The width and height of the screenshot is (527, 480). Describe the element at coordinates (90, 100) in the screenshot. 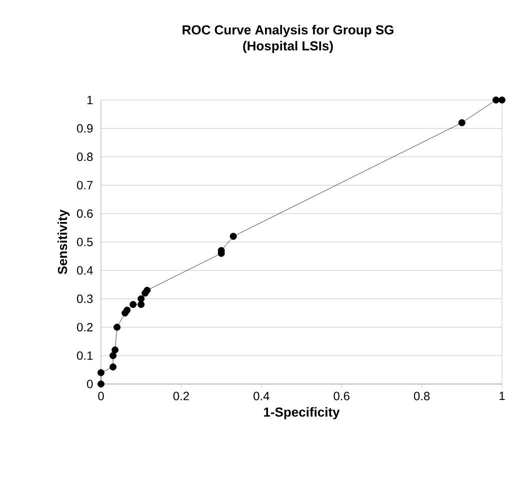

I see `y-tick-label: 1` at that location.